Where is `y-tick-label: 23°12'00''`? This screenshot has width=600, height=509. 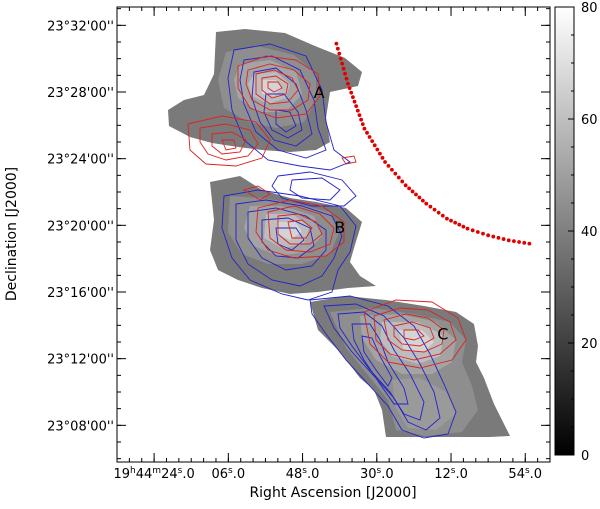
y-tick-label: 23°12'00'' is located at coordinates (80, 360).